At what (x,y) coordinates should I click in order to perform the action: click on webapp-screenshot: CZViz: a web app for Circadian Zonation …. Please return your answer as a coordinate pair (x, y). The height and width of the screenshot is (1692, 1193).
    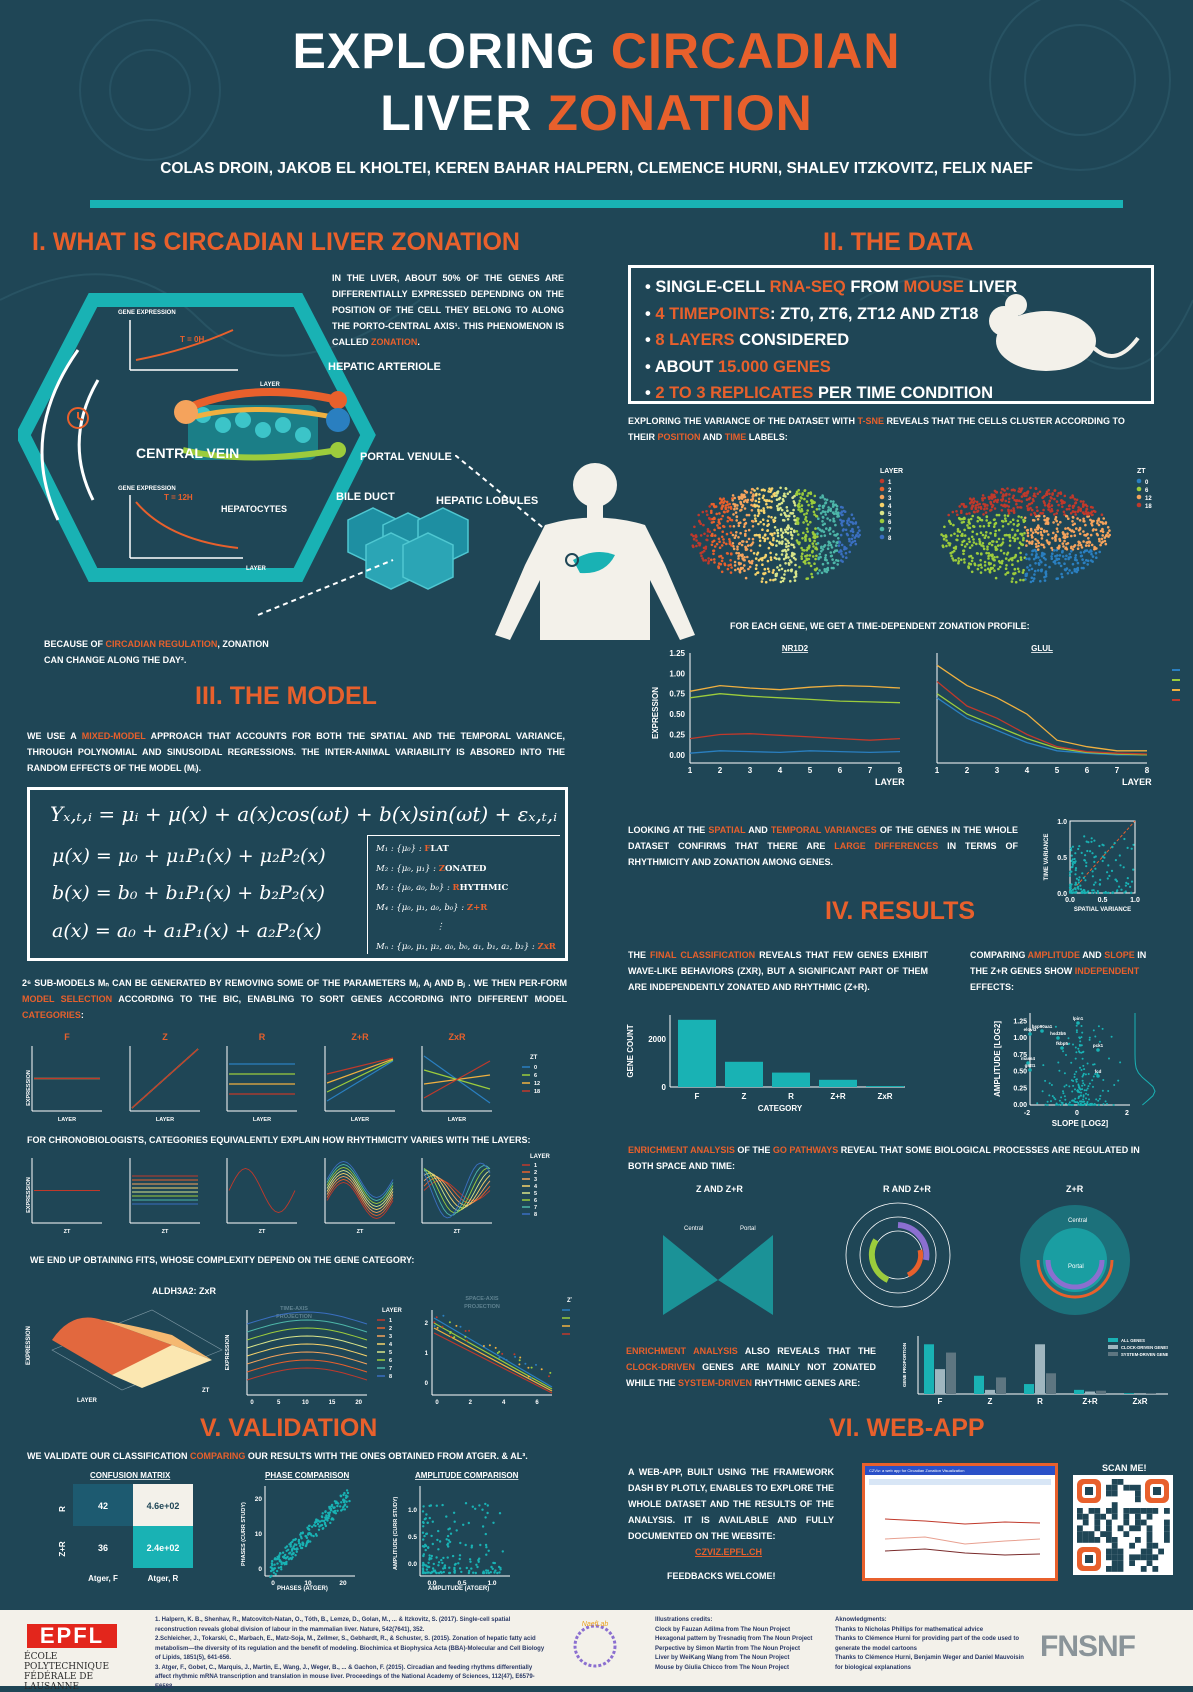
    Looking at the image, I should click on (960, 1522).